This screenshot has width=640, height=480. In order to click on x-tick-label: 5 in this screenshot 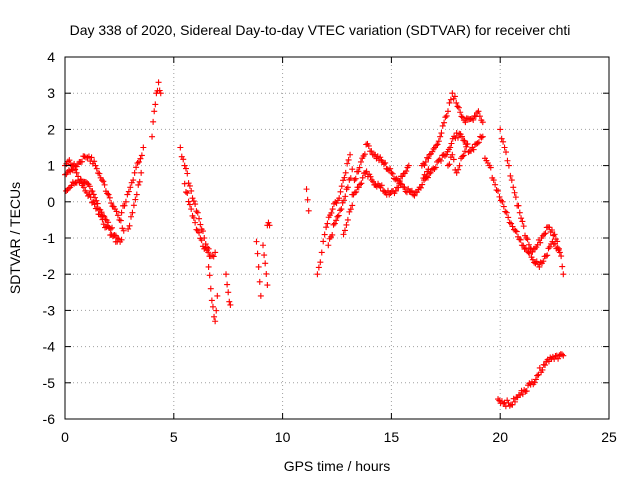, I will do `click(174, 437)`.